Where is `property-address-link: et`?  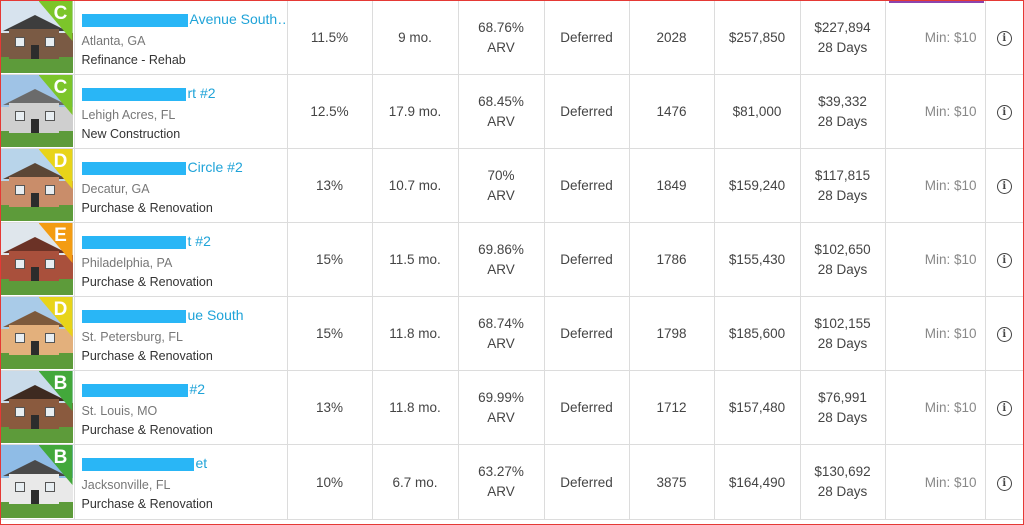 property-address-link: et is located at coordinates (184, 464).